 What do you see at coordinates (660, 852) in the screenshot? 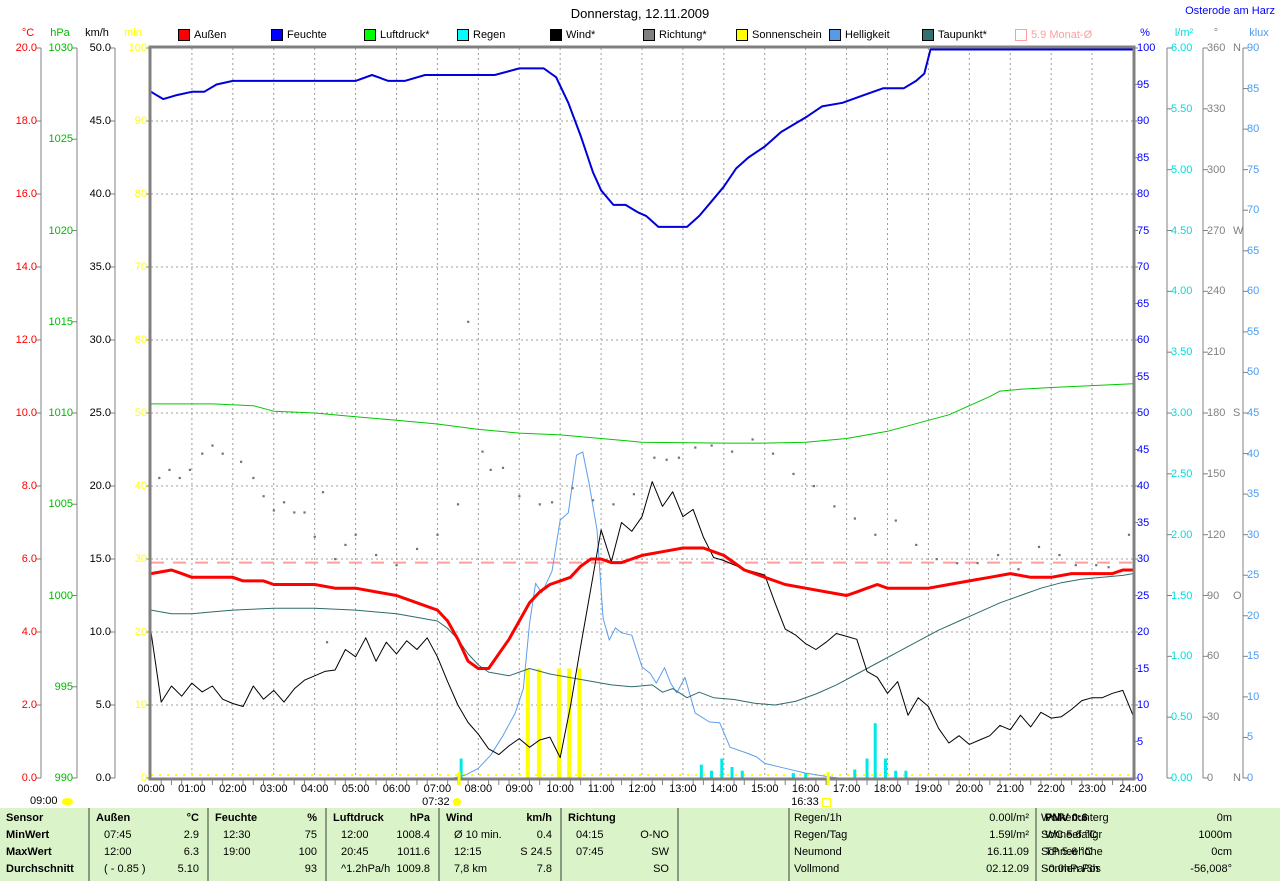
I see `table-value: SW` at bounding box center [660, 852].